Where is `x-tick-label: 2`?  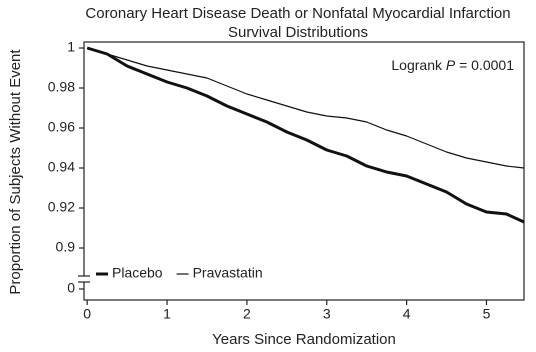 x-tick-label: 2 is located at coordinates (247, 314).